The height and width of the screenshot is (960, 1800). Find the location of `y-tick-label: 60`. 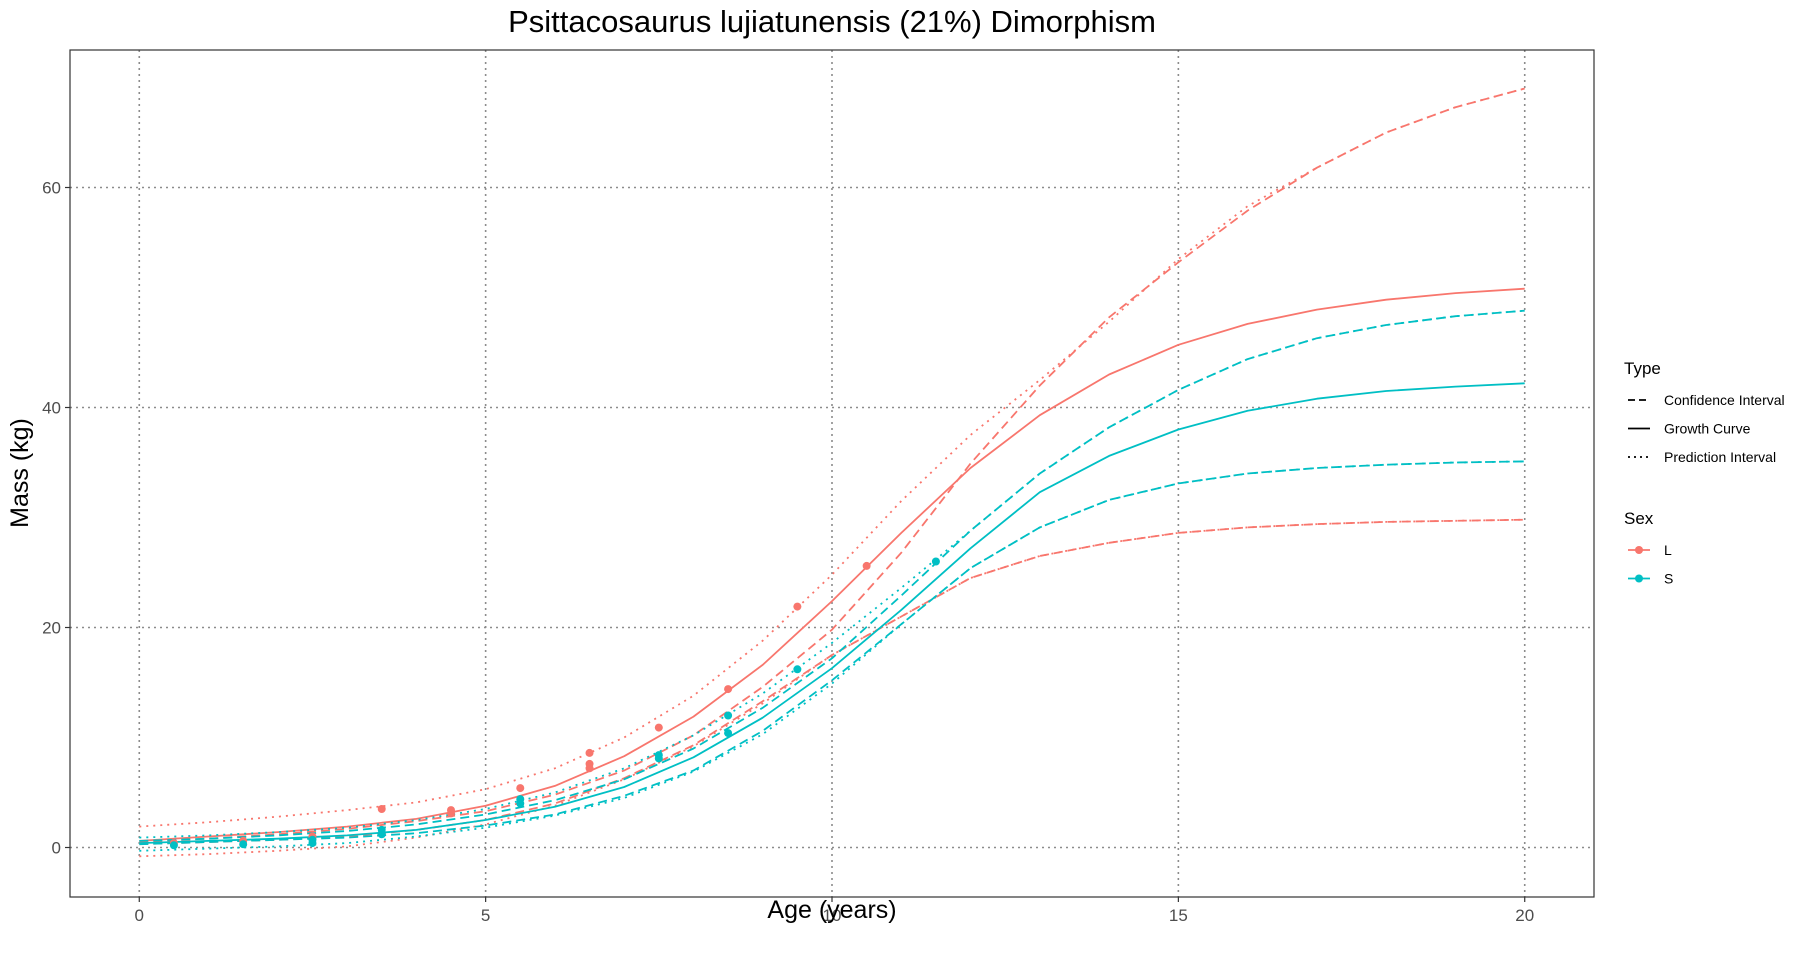

y-tick-label: 60 is located at coordinates (51, 188).